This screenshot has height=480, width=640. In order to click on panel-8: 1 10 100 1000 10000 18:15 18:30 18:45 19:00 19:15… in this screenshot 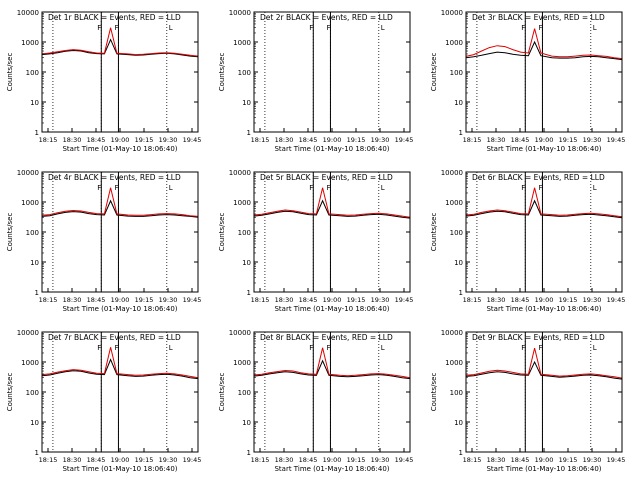, I will do `click(315, 401)`.